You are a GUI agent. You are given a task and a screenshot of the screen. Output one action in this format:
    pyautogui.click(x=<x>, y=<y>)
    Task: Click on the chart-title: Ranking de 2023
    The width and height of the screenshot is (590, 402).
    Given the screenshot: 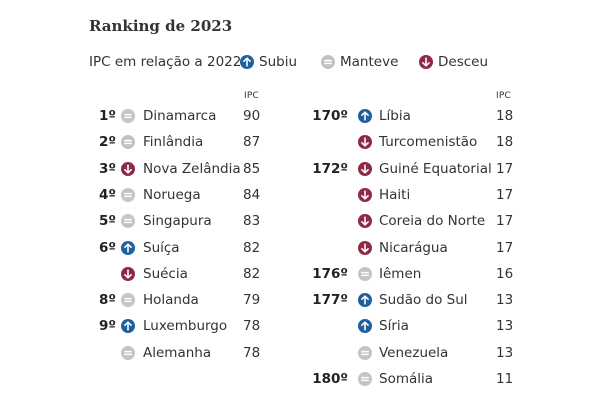 What is the action you would take?
    pyautogui.click(x=161, y=26)
    